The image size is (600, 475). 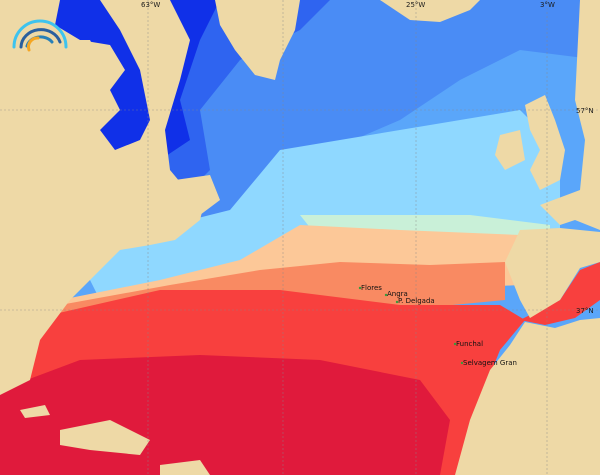 What do you see at coordinates (547, 5) in the screenshot?
I see `lon-label: 3°W` at bounding box center [547, 5].